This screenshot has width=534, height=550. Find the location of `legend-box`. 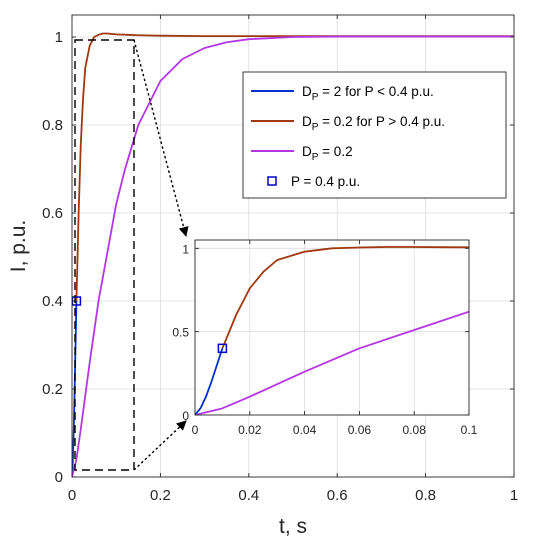

legend-box is located at coordinates (374, 135).